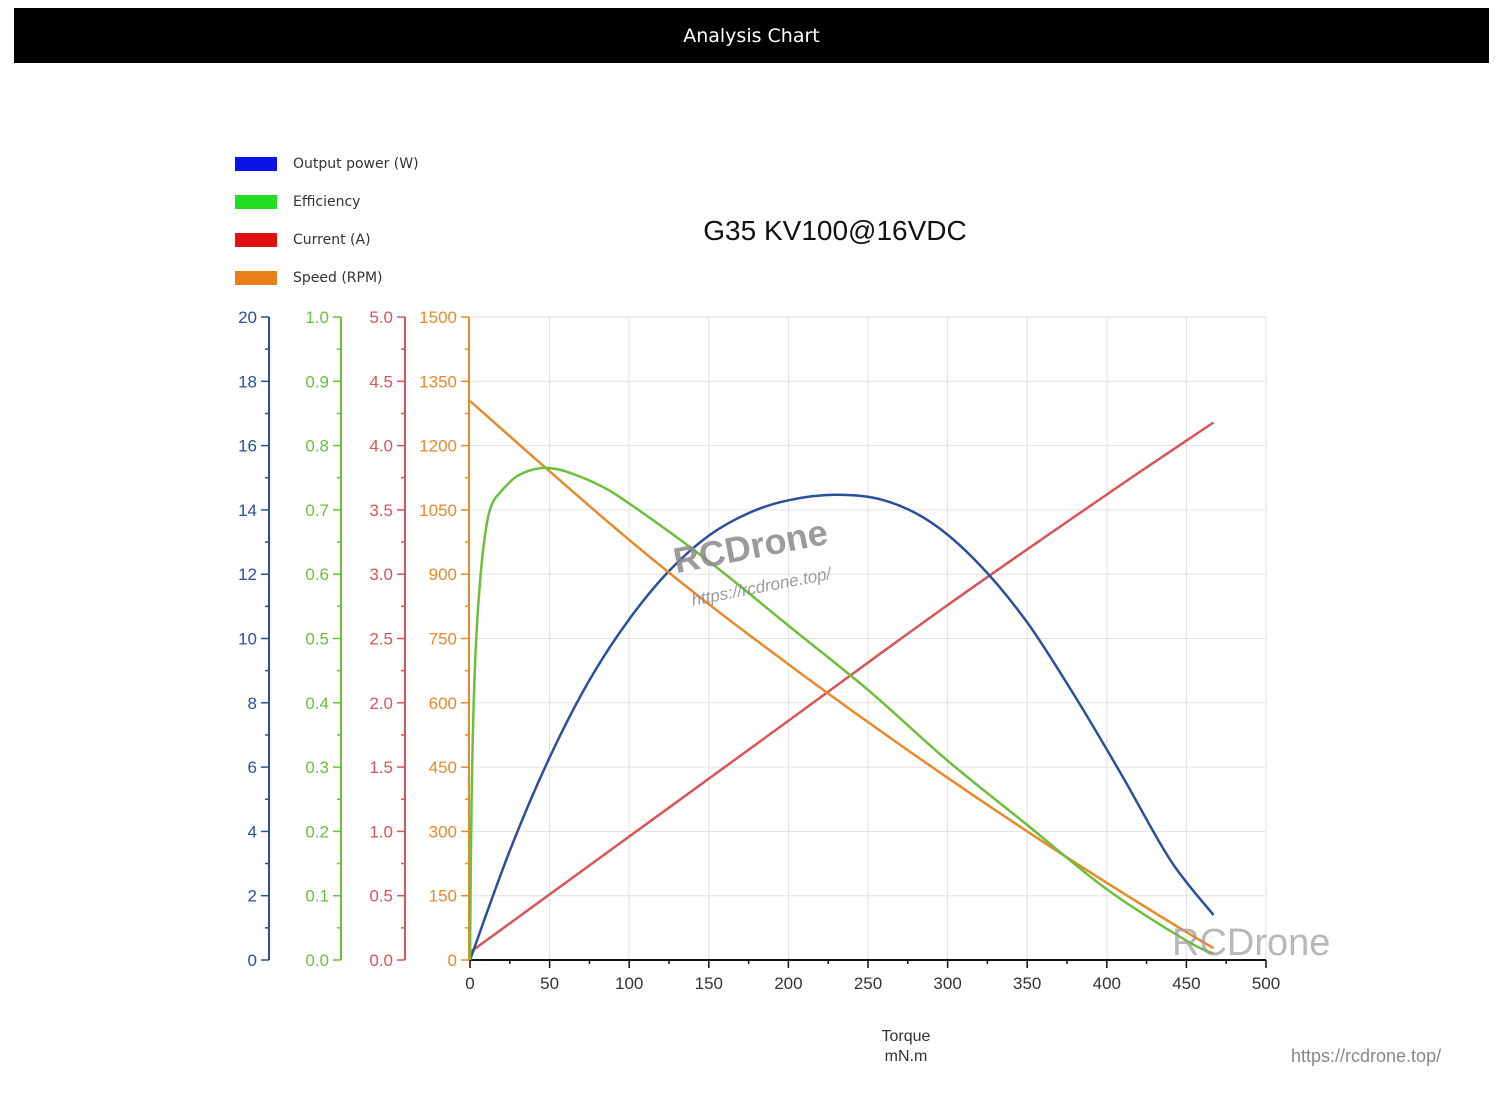 Image resolution: width=1496 pixels, height=1102 pixels. Describe the element at coordinates (338, 278) in the screenshot. I see `legend-label: Speed (RPM)` at that location.